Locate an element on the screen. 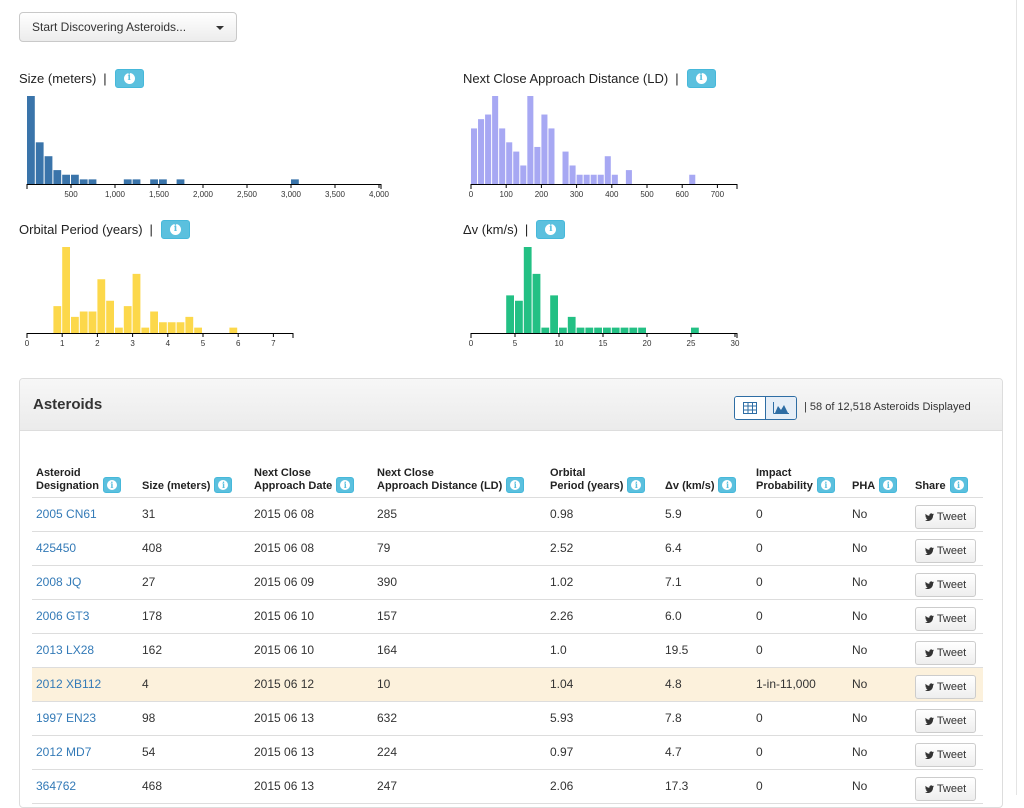  chart-view-button is located at coordinates (780, 408).